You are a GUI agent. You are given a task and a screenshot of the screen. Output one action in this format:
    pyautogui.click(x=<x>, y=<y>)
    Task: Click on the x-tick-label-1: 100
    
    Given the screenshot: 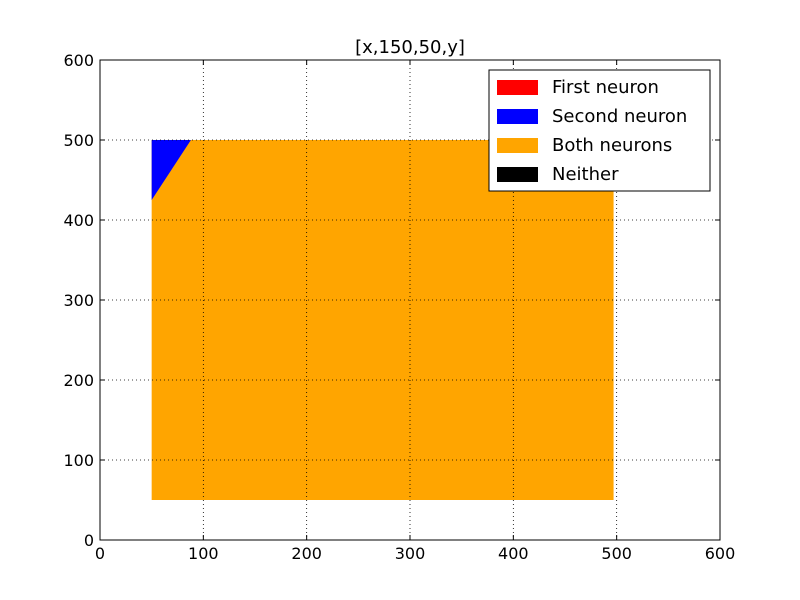 What is the action you would take?
    pyautogui.click(x=203, y=553)
    